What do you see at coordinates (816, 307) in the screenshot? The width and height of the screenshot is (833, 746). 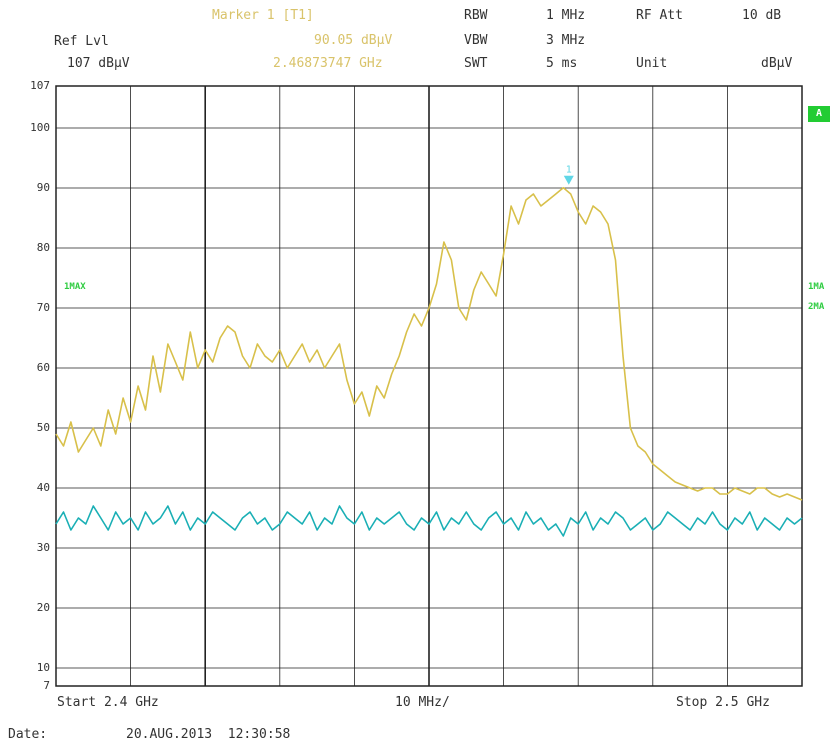 I see `trace2-label-right: 2MA` at bounding box center [816, 307].